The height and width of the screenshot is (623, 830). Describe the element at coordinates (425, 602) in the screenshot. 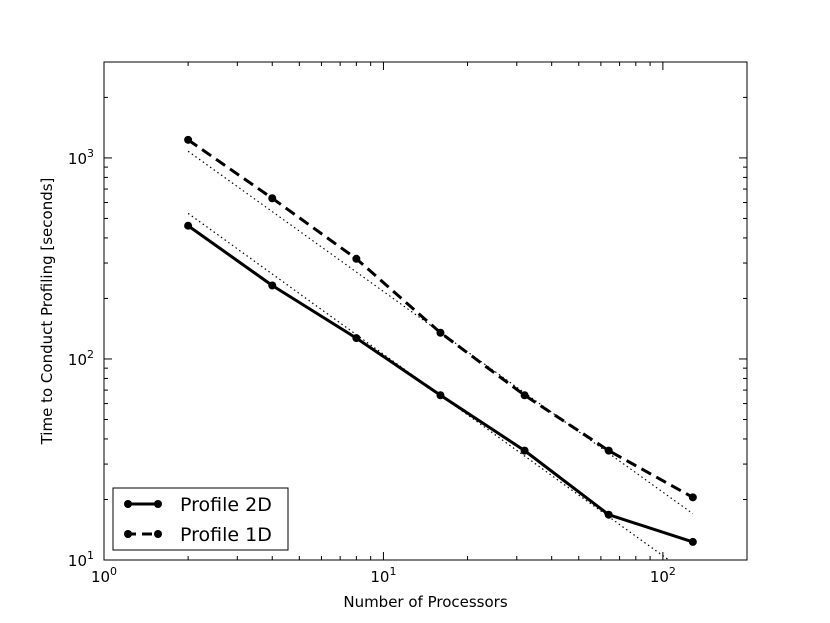

I see `x-axis-label: Number of Processors` at that location.